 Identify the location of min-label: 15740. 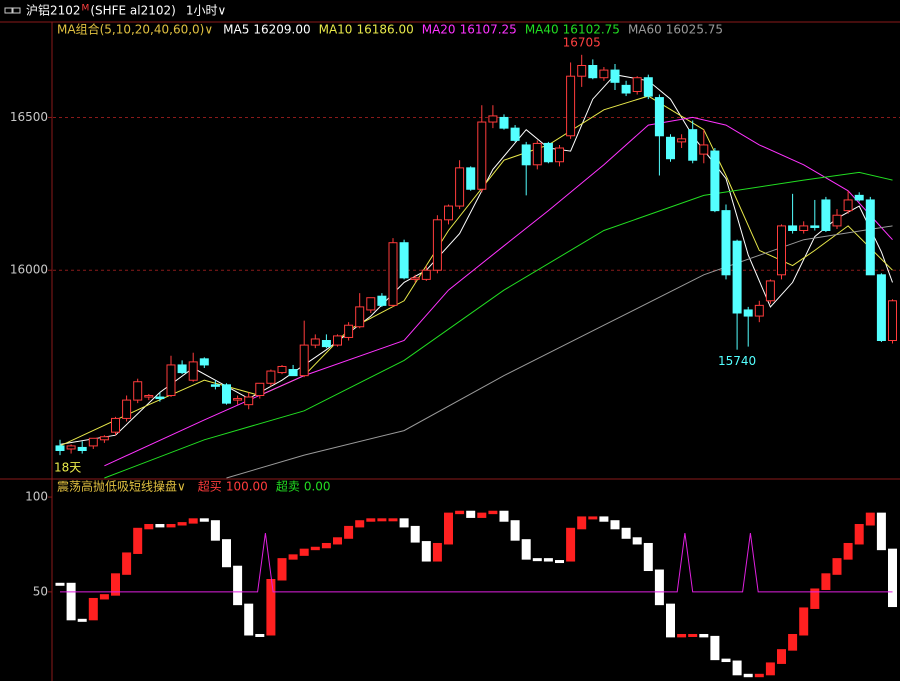
(737, 361).